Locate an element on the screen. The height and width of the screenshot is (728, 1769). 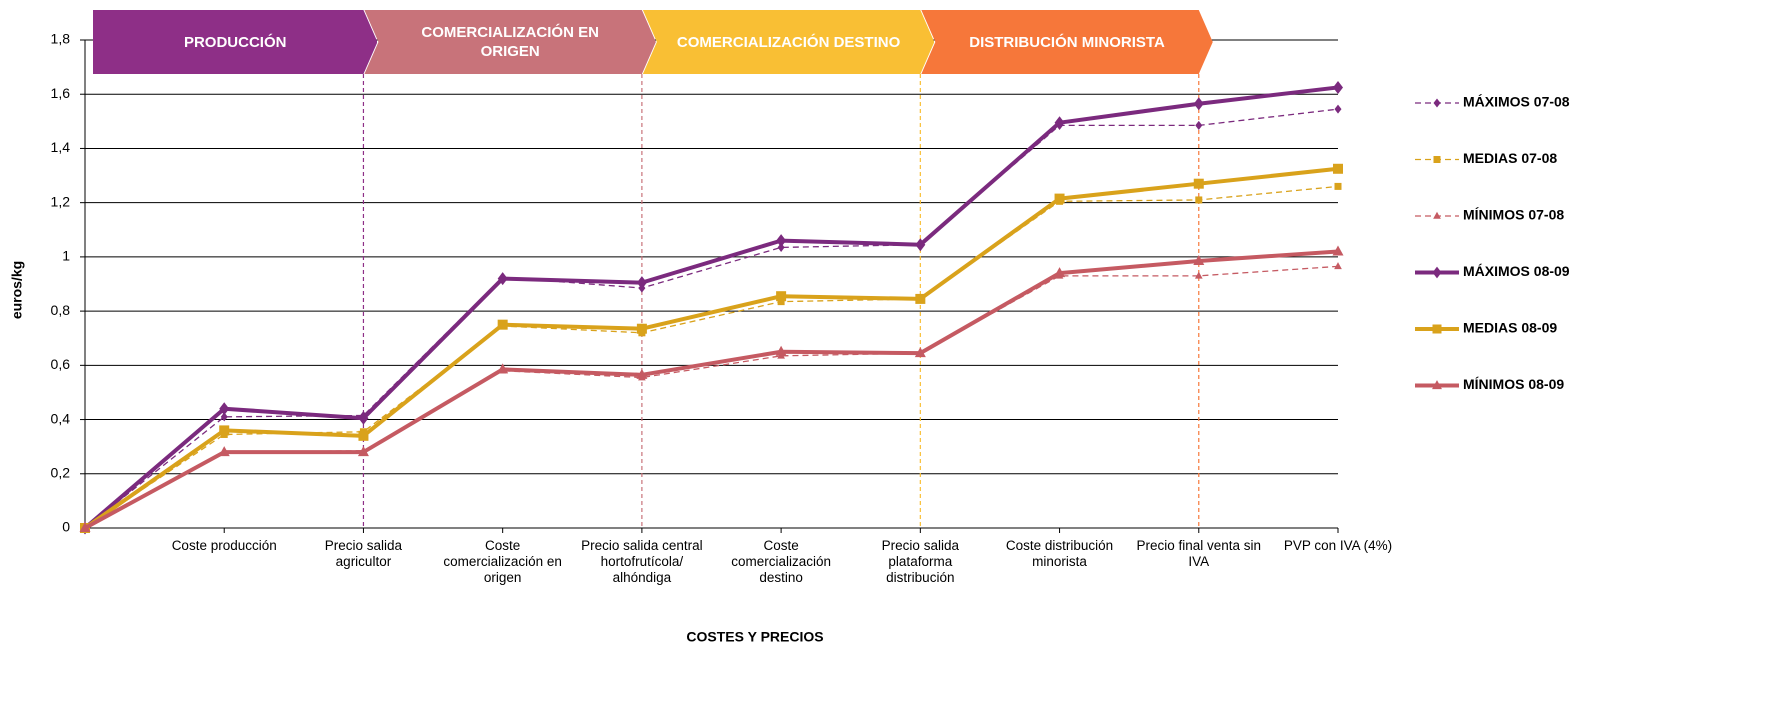
legend-label: MÁXIMOS 08-09 is located at coordinates (1516, 271).